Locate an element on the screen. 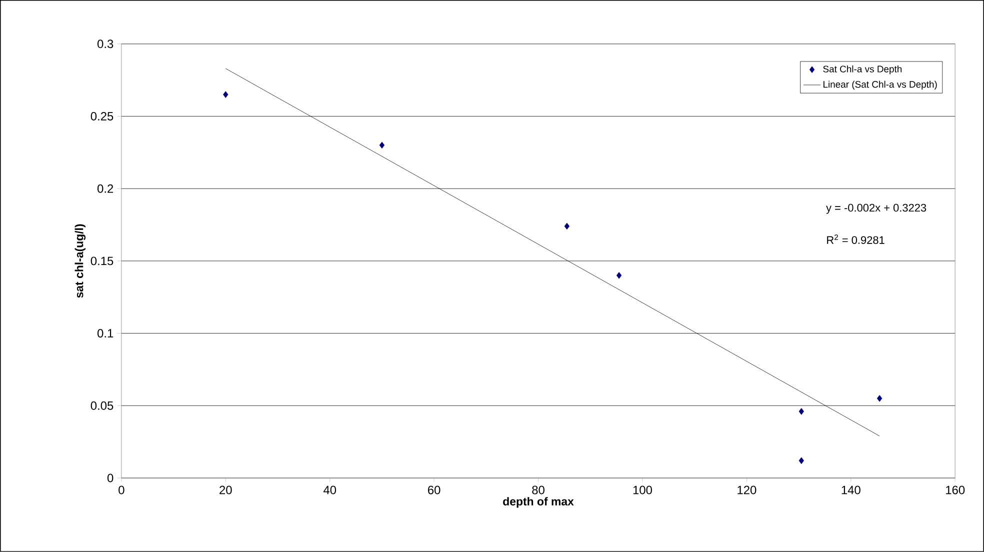 This screenshot has height=552, width=984. y-tick-label: 0.2 is located at coordinates (106, 188).